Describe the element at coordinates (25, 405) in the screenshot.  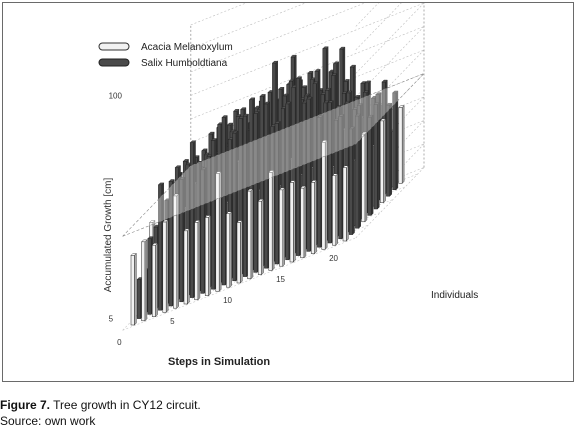
I see `figure-caption-label: Figure 7.` at that location.